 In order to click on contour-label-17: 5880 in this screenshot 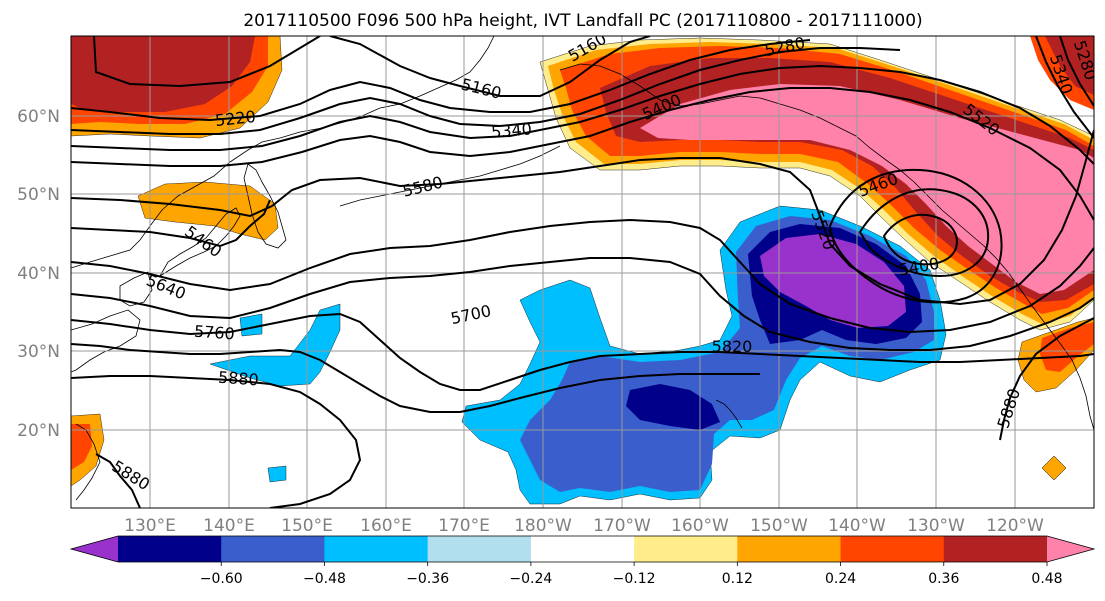, I will do `click(238, 379)`.